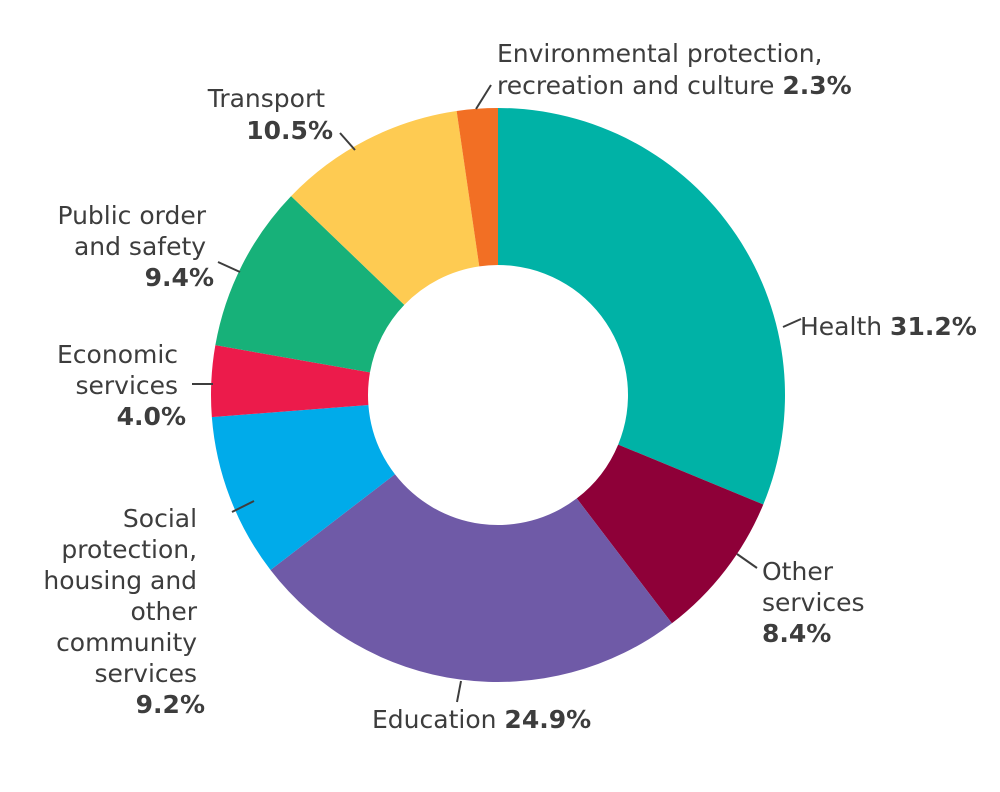 The height and width of the screenshot is (792, 1000). What do you see at coordinates (670, 534) in the screenshot?
I see `slice-other-services` at bounding box center [670, 534].